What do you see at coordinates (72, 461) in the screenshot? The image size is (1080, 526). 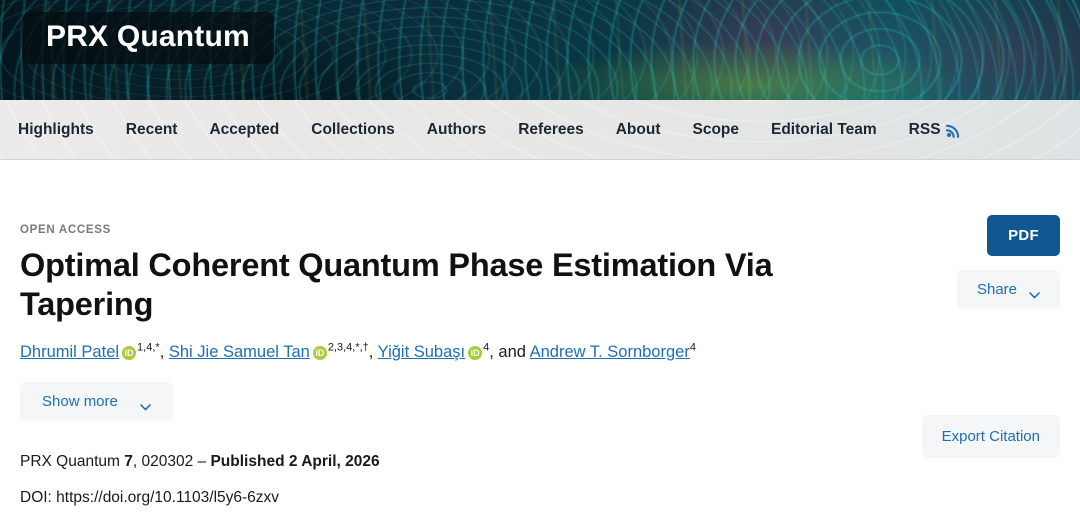 I see `citation-journal: PRX Quantum` at bounding box center [72, 461].